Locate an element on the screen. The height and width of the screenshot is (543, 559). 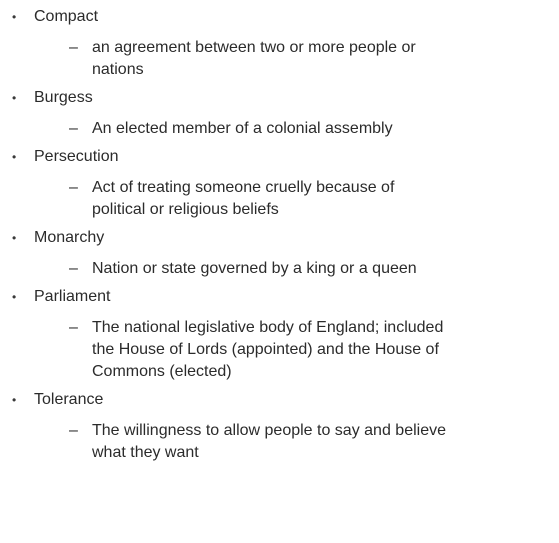
term-label: Monarchy is located at coordinates (69, 237).